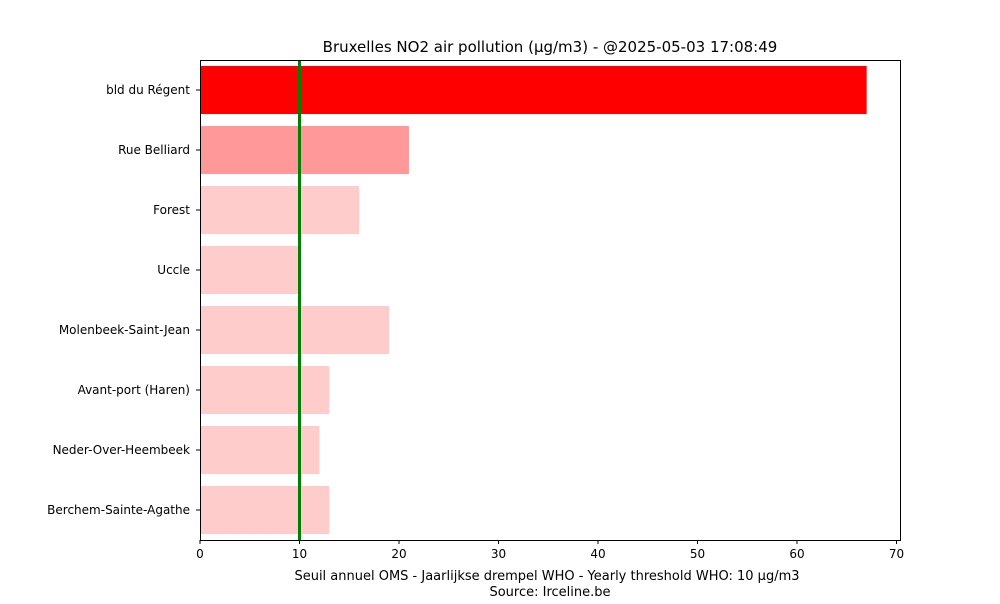  I want to click on x-tick-label: 10, so click(299, 554).